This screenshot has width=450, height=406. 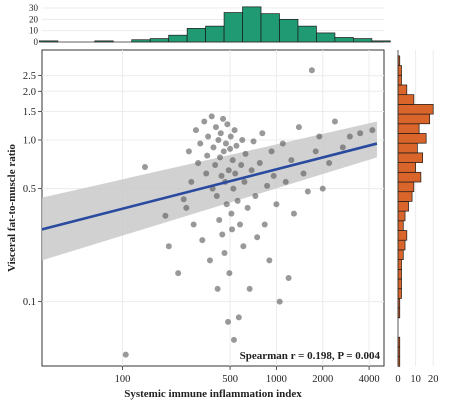 I want to click on y-tick-label: 1.0, so click(x=29, y=140).